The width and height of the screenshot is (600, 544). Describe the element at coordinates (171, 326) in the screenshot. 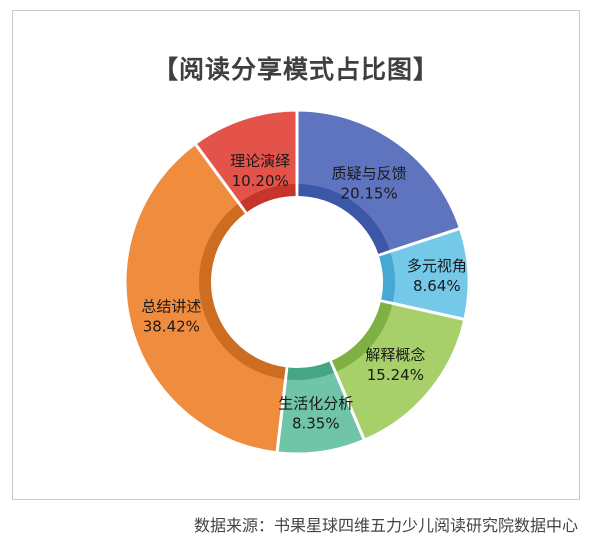

I see `slice-value-label: 38.42%` at that location.